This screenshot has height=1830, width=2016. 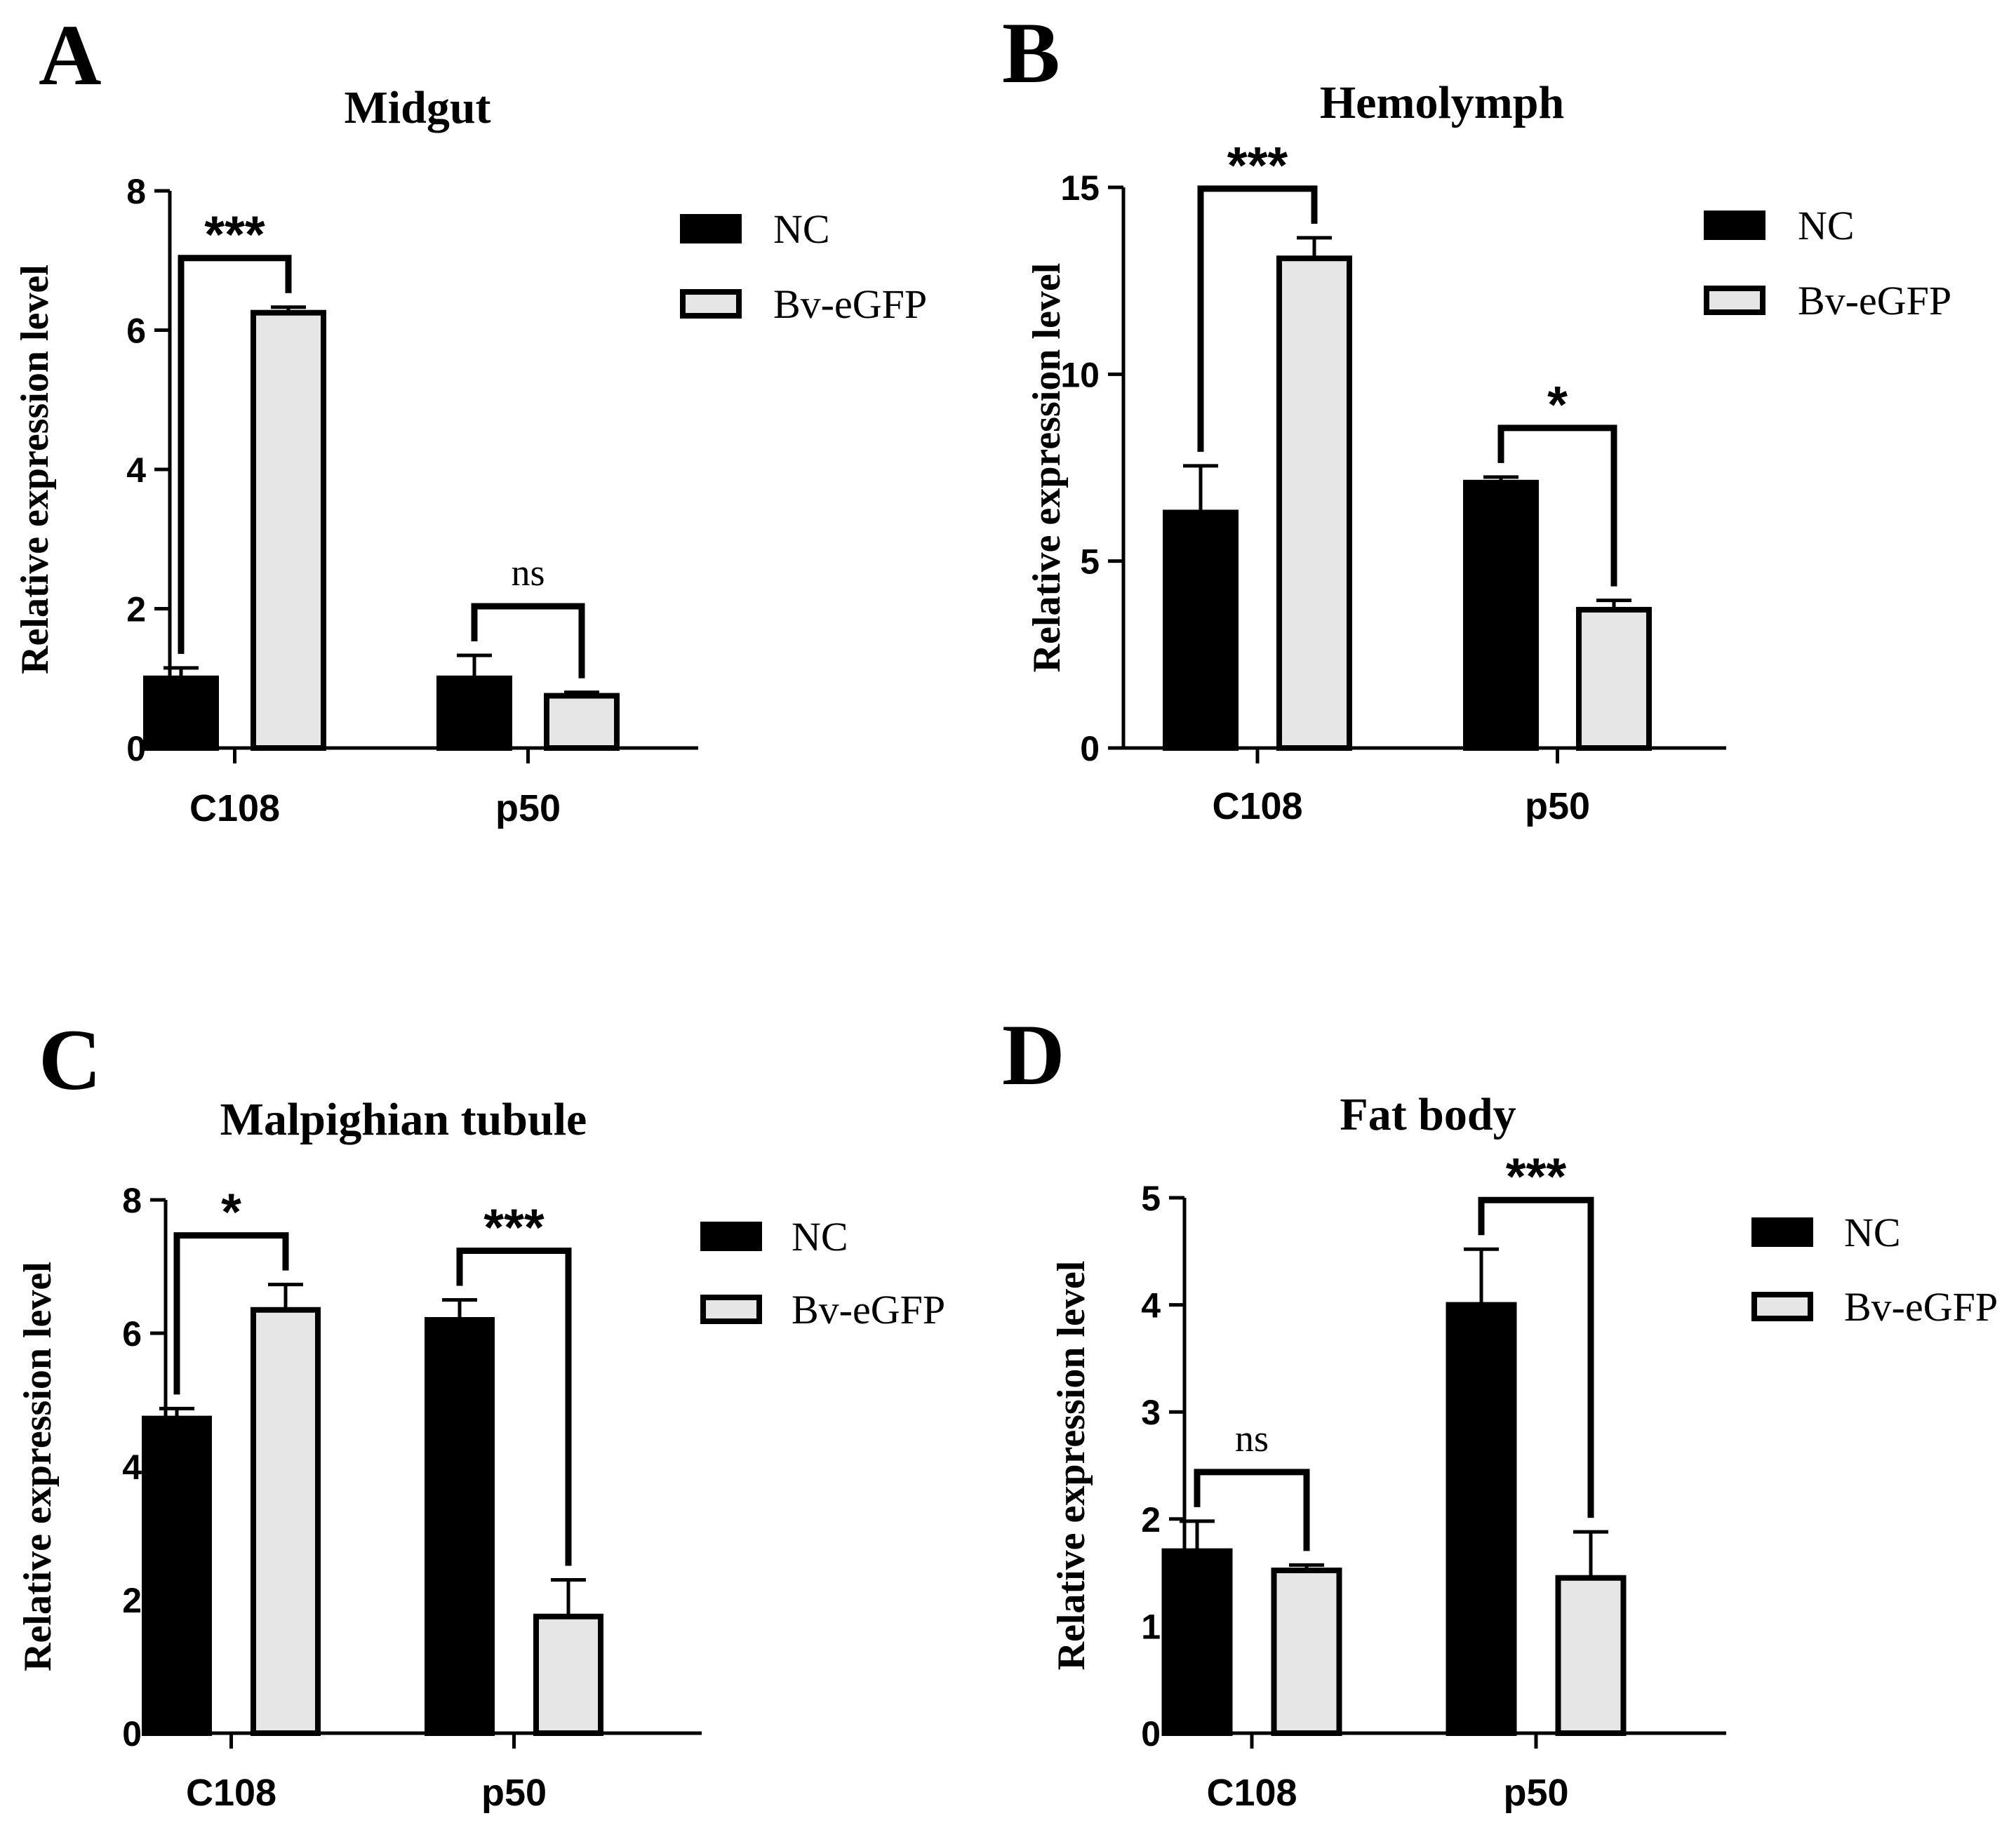 I want to click on chart-title: Midgut, so click(x=417, y=107).